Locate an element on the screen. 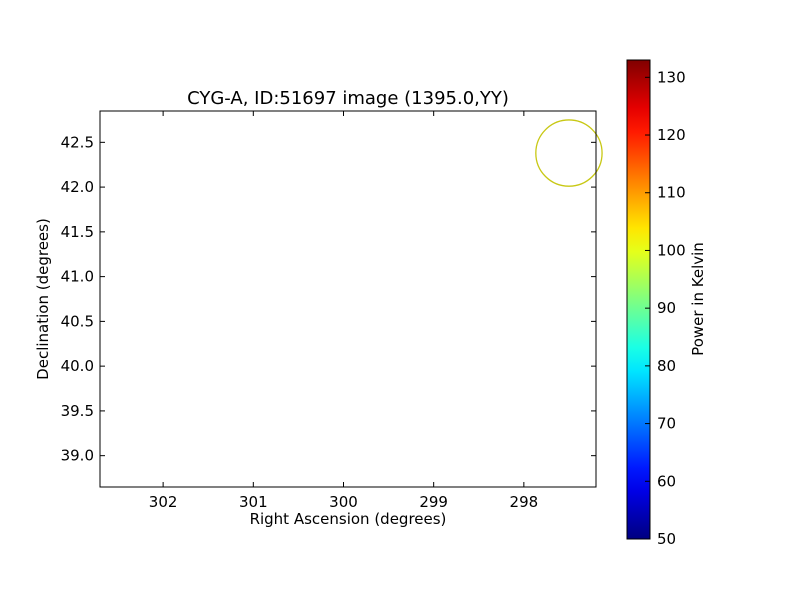 This screenshot has width=800, height=600. colorbar-tick-label: 50 is located at coordinates (666, 539).